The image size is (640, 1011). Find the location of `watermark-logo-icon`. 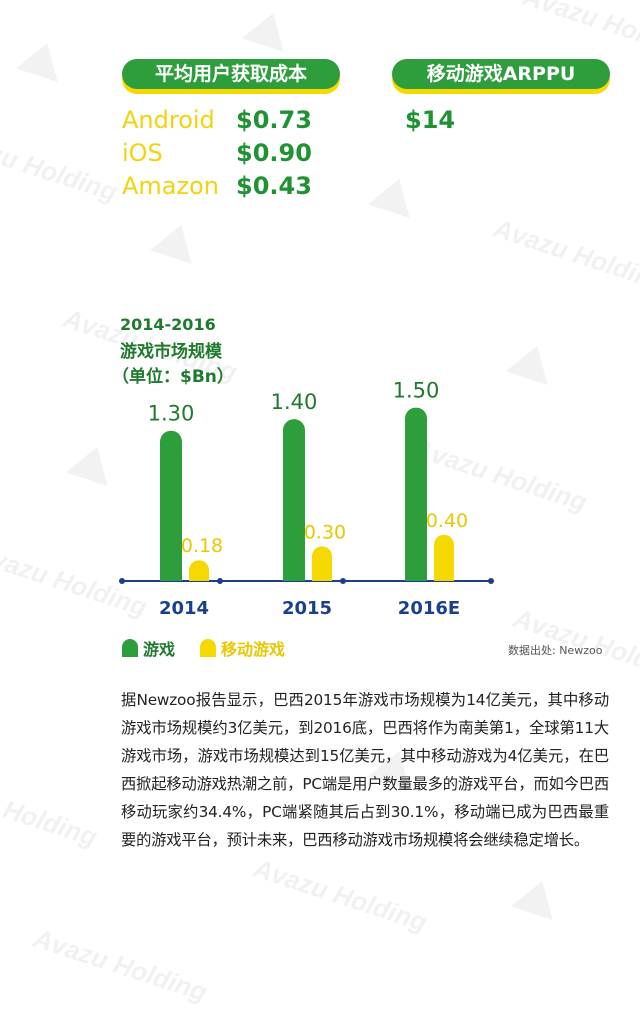

watermark-logo-icon is located at coordinates (537, 897).